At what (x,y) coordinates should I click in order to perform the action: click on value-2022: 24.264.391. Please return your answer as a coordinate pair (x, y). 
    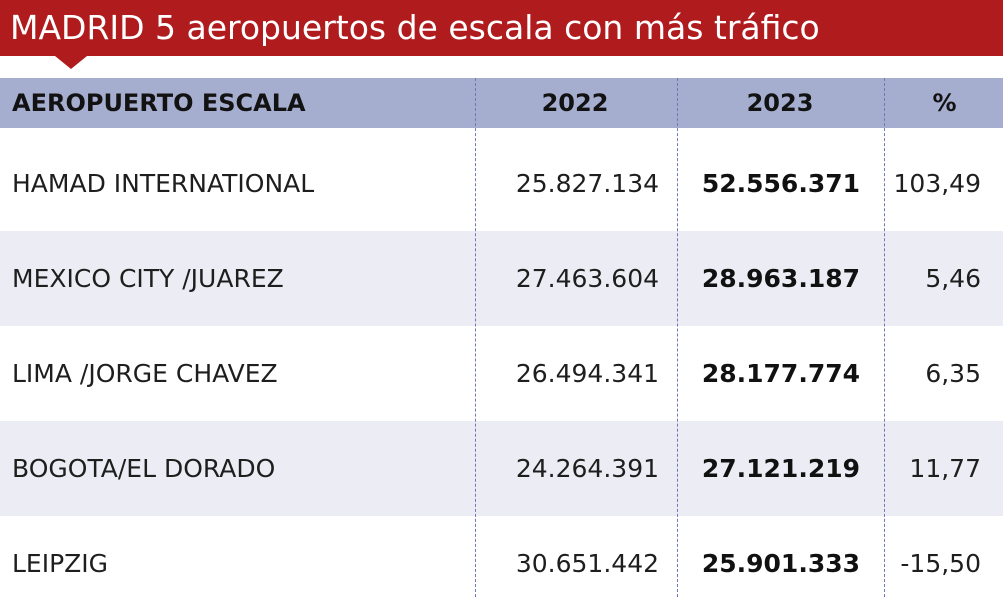
    Looking at the image, I should click on (587, 468).